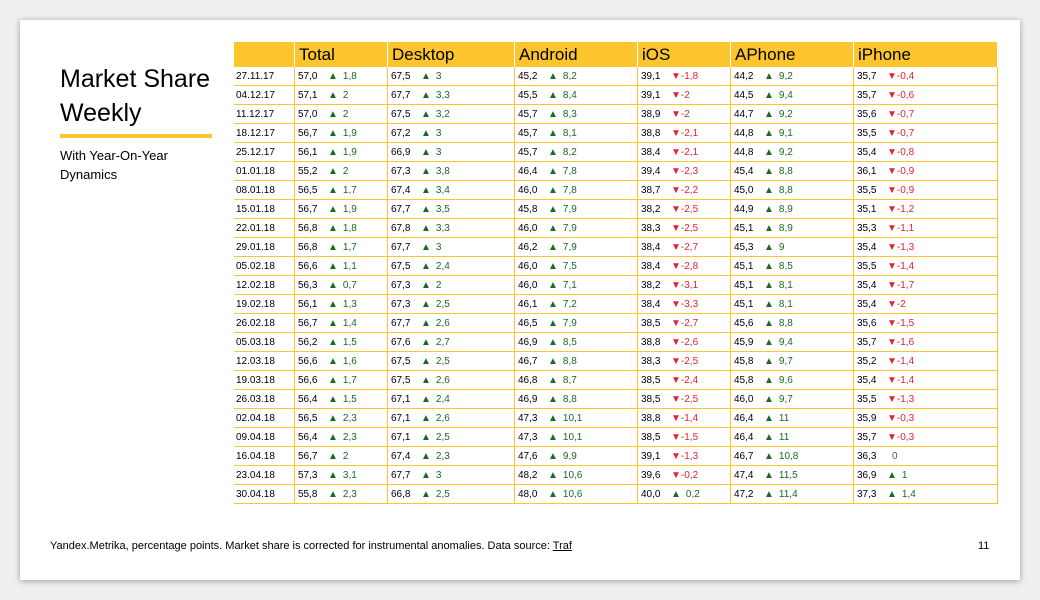 This screenshot has width=1040, height=600. Describe the element at coordinates (442, 380) in the screenshot. I see `yoy-delta: 2,6` at that location.